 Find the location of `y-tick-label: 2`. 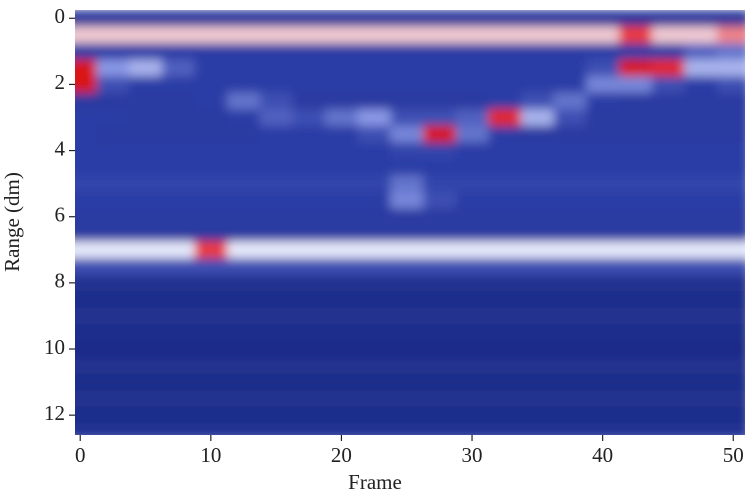

y-tick-label: 2 is located at coordinates (60, 82).